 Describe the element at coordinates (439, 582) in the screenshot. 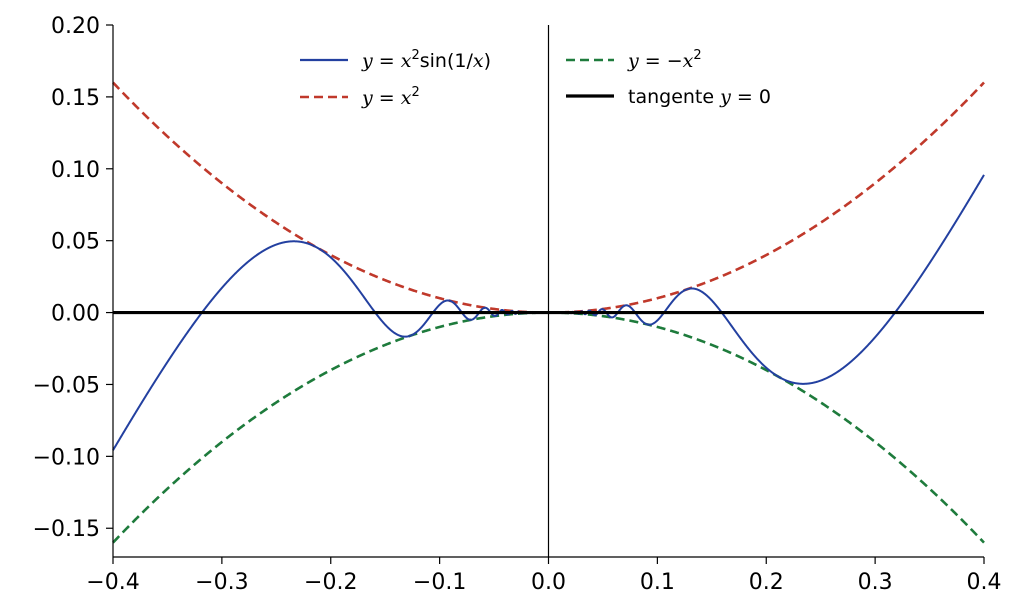

I see `x-tick-label: −0.1` at that location.